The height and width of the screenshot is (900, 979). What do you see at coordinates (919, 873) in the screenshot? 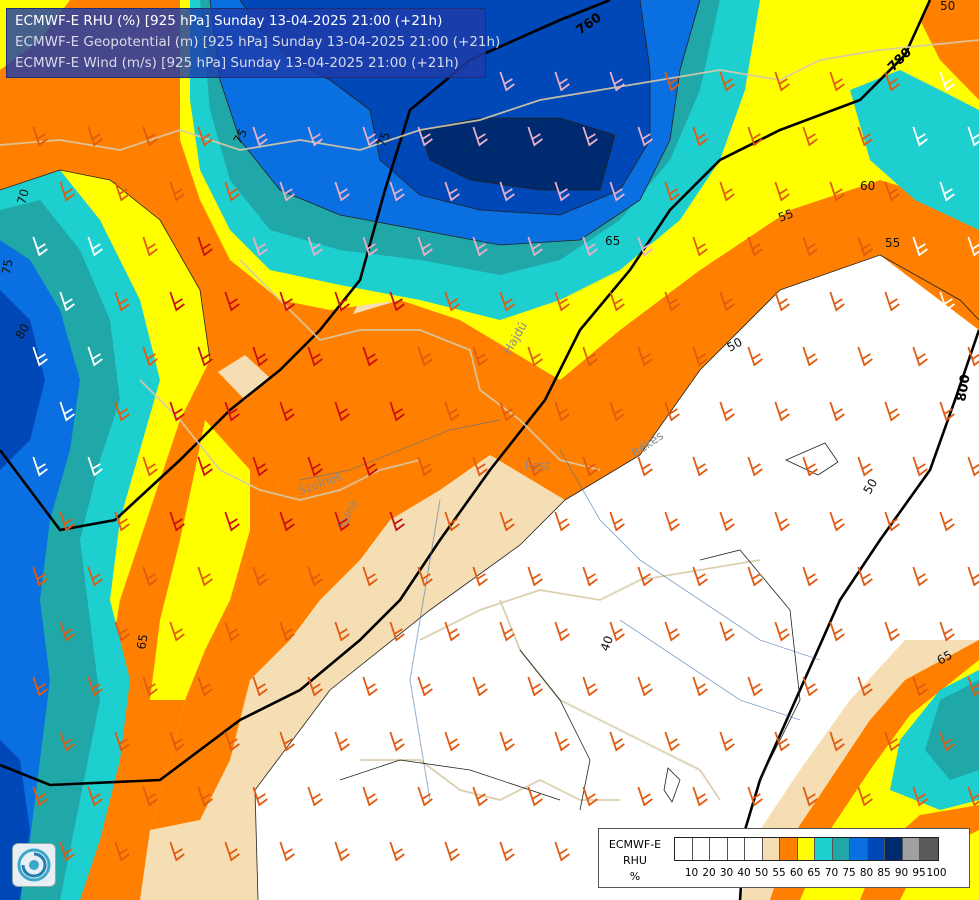
I see `legend-tick: 95` at bounding box center [919, 873].